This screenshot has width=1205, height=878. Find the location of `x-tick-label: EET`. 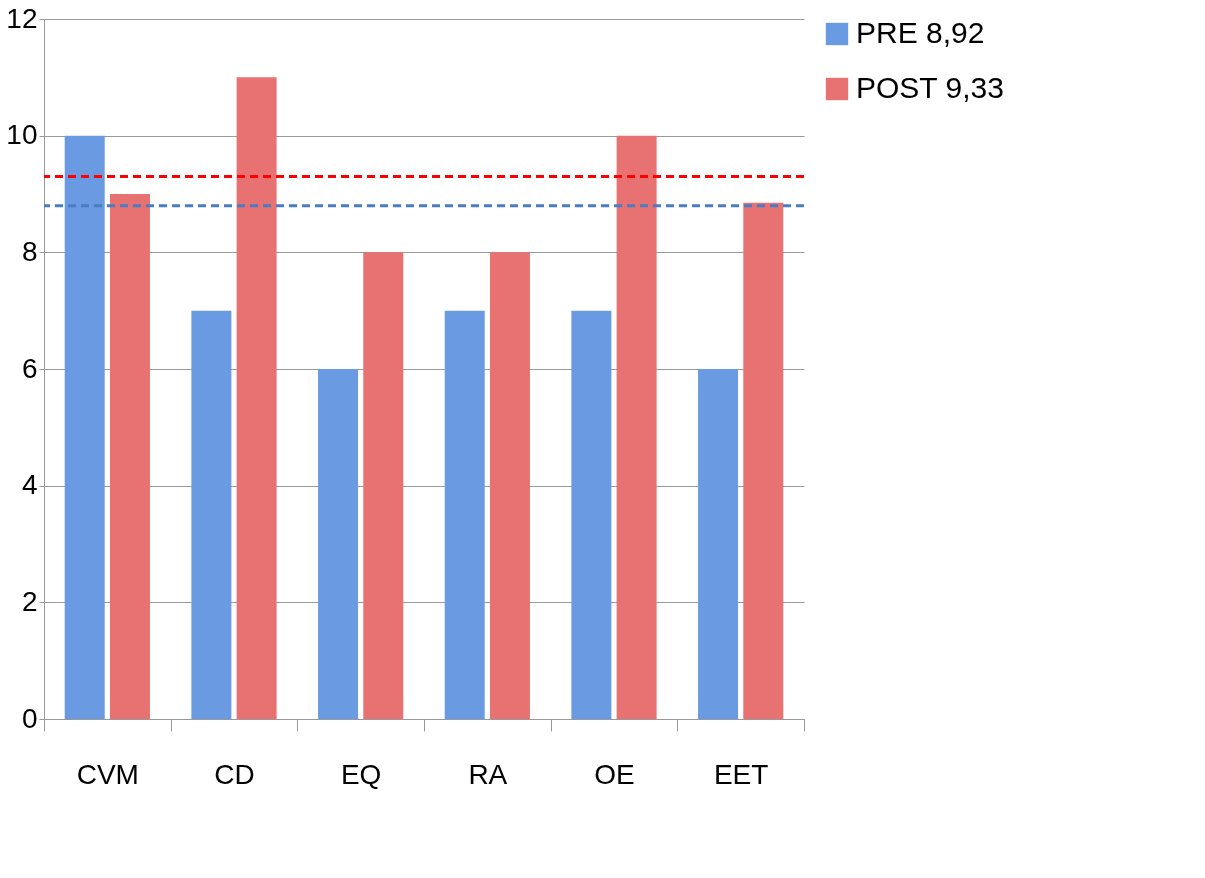

x-tick-label: EET is located at coordinates (741, 774).